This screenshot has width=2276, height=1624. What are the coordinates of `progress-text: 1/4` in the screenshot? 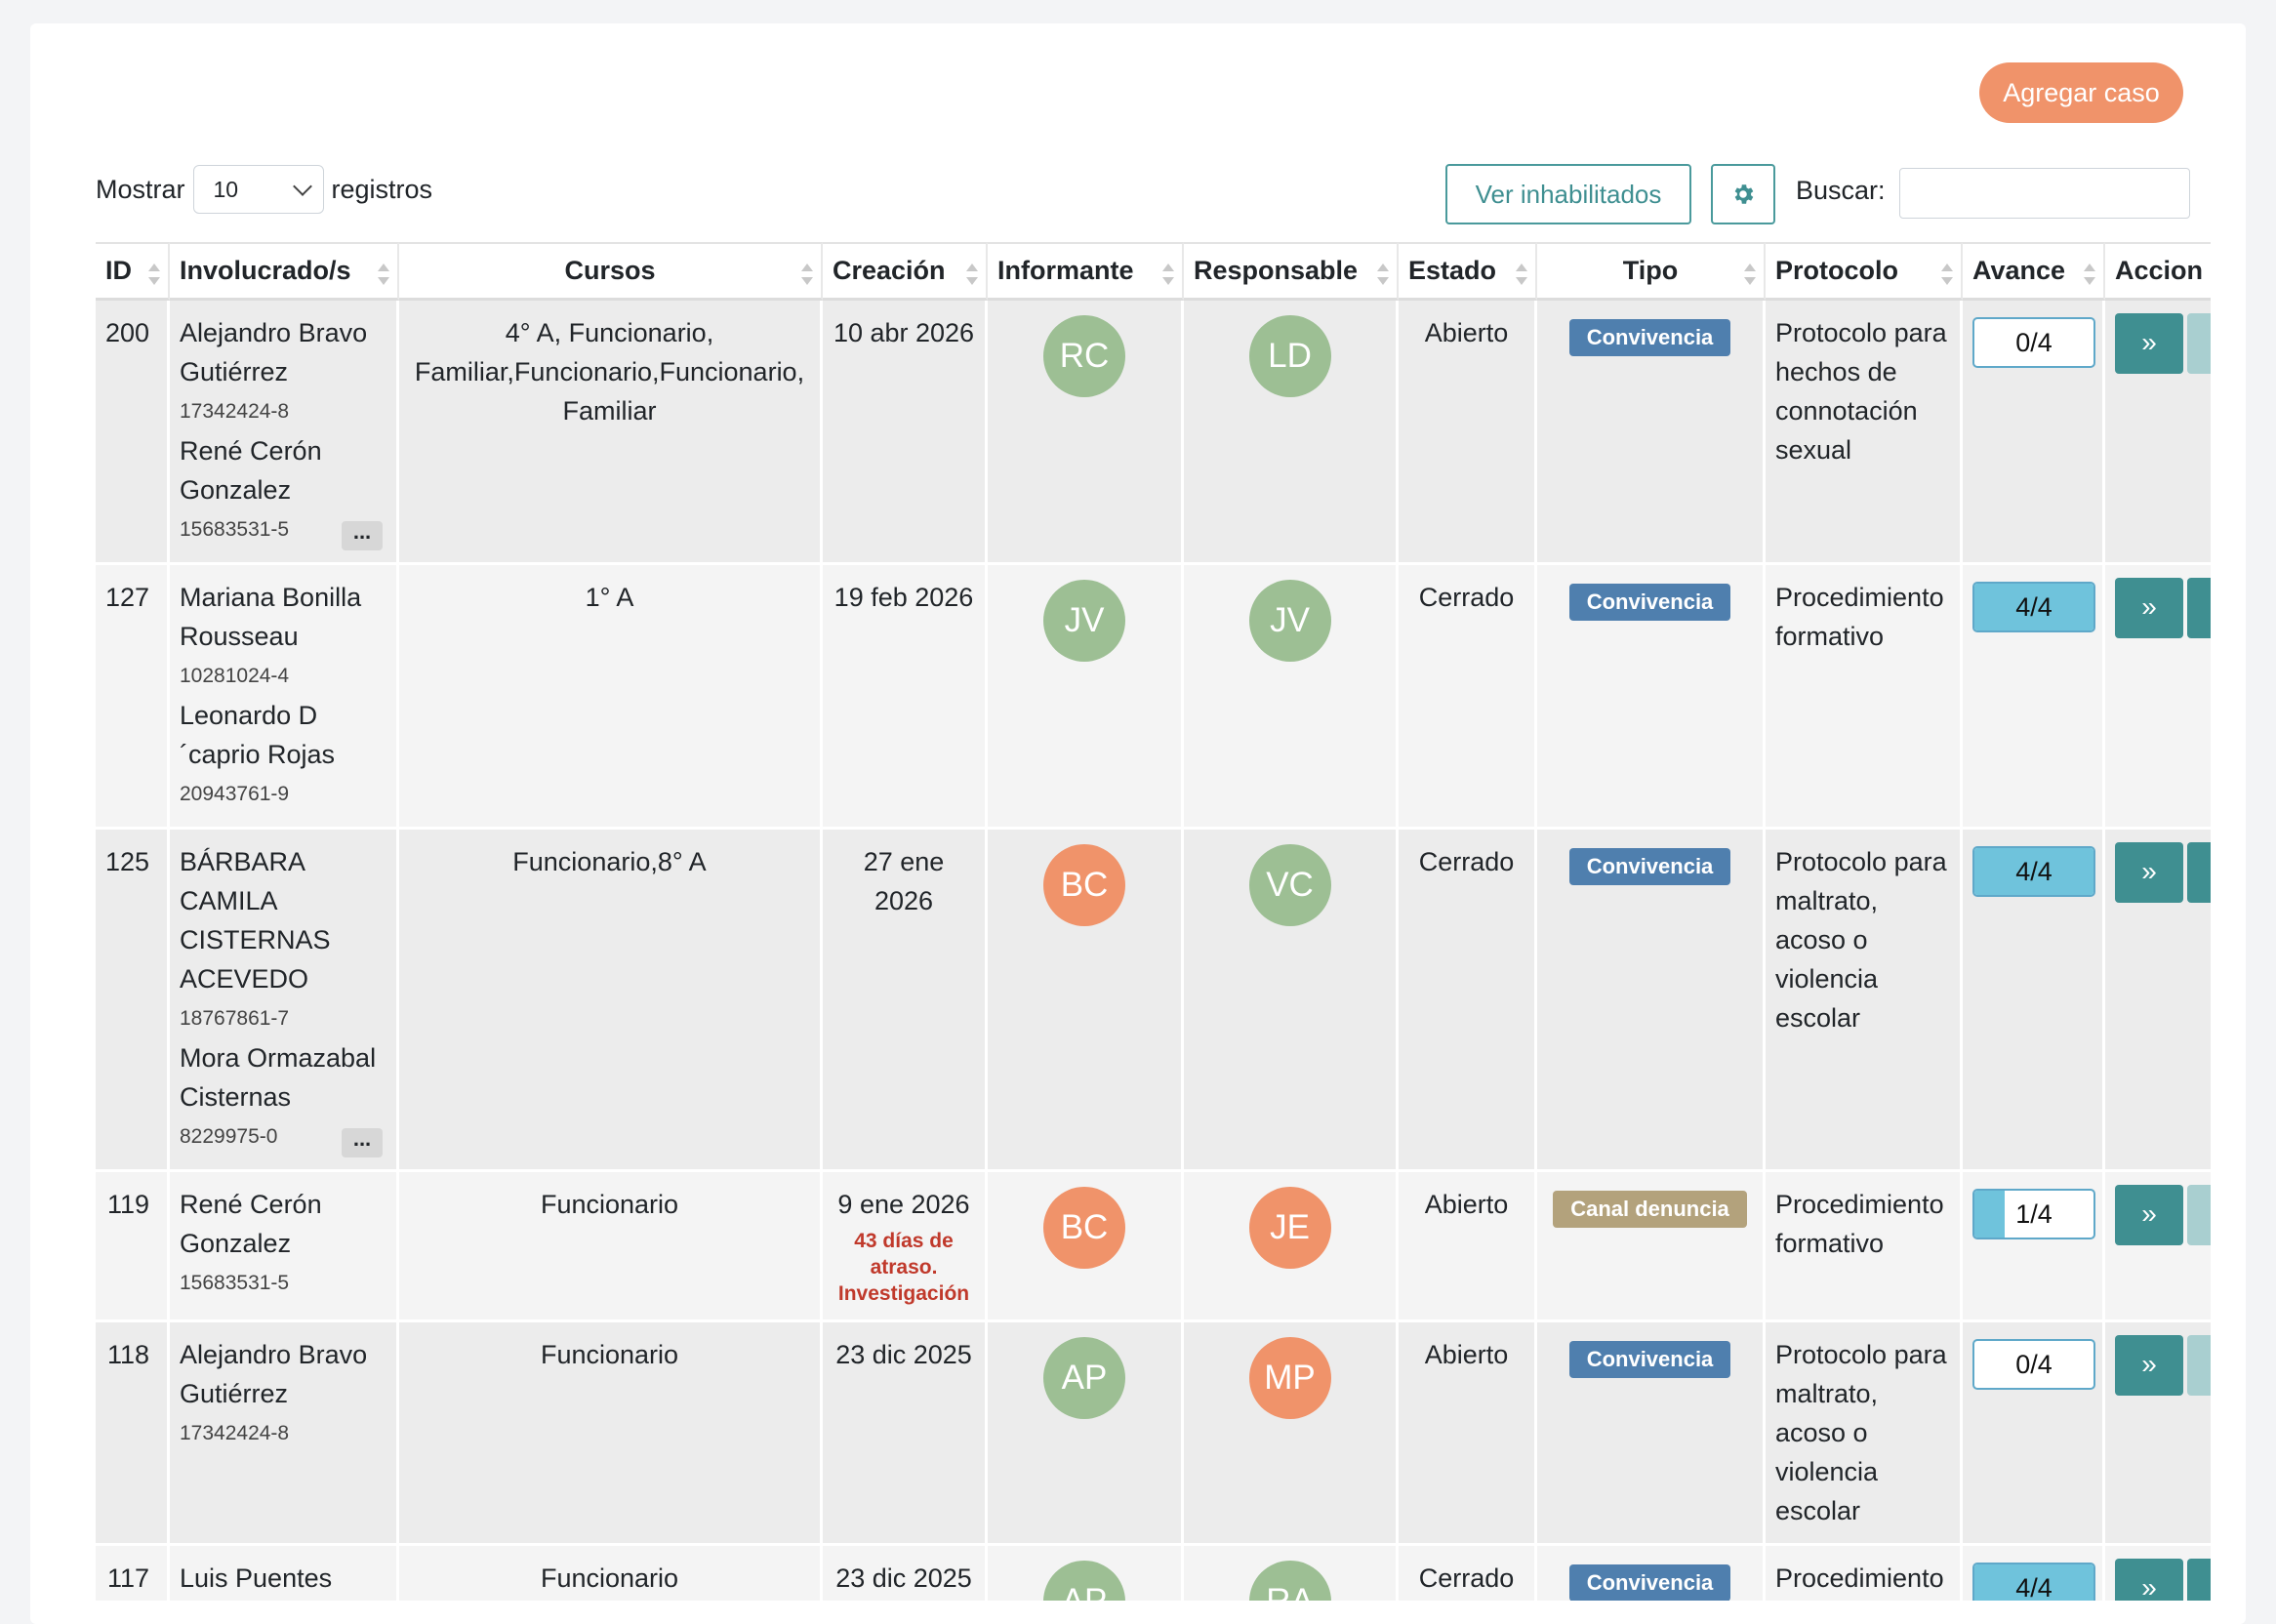 It's located at (2033, 1214).